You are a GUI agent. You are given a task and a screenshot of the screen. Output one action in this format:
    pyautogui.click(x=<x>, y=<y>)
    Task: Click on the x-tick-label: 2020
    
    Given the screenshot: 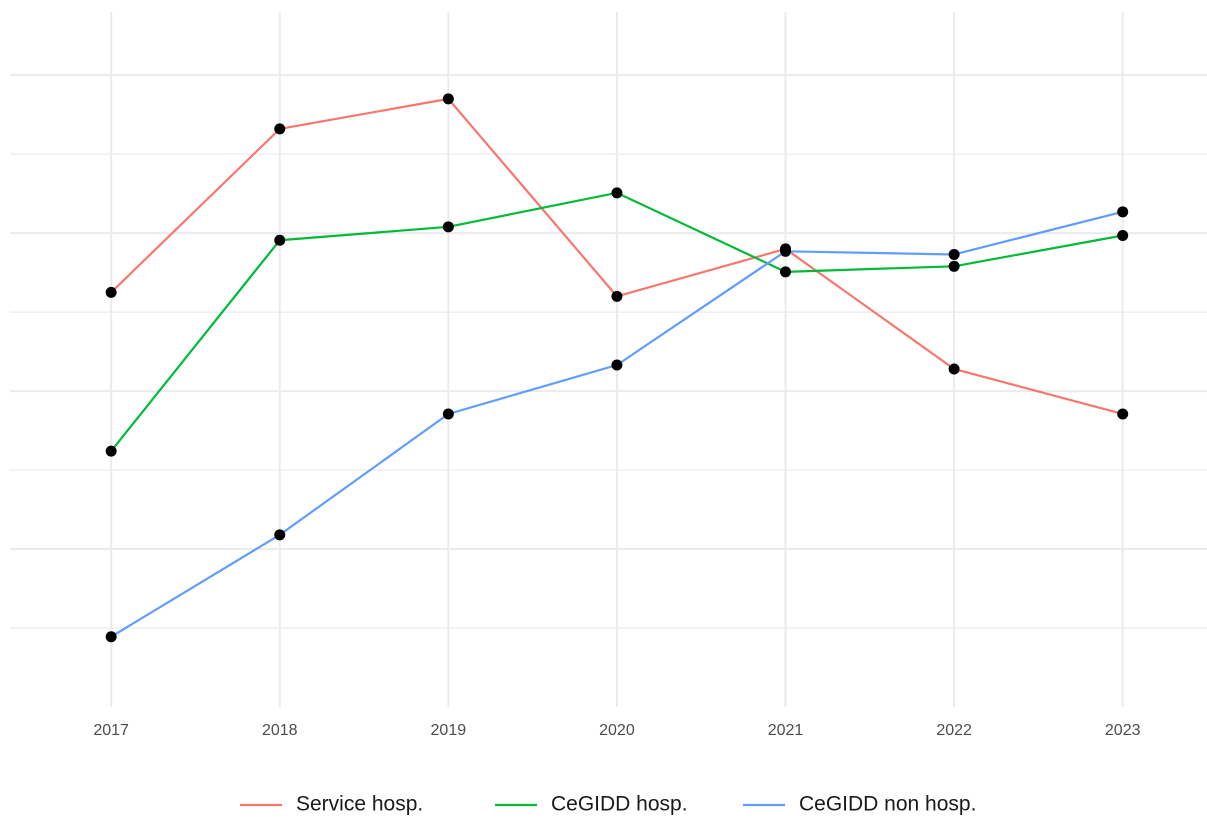 What is the action you would take?
    pyautogui.click(x=617, y=730)
    